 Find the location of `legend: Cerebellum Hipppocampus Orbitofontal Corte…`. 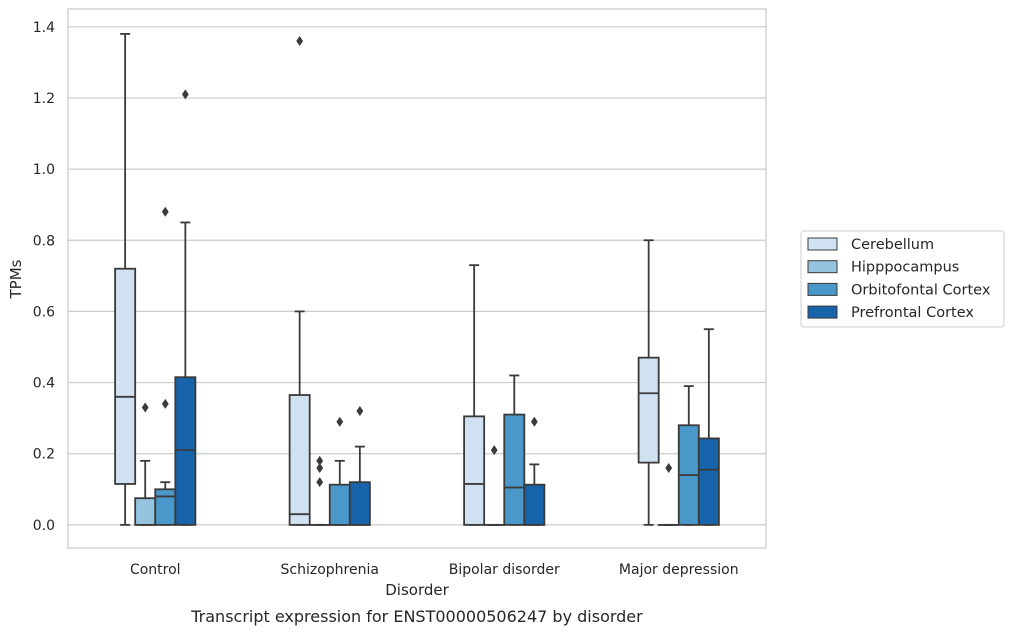

legend: Cerebellum Hipppocampus Orbitofontal Corte… is located at coordinates (902, 279).